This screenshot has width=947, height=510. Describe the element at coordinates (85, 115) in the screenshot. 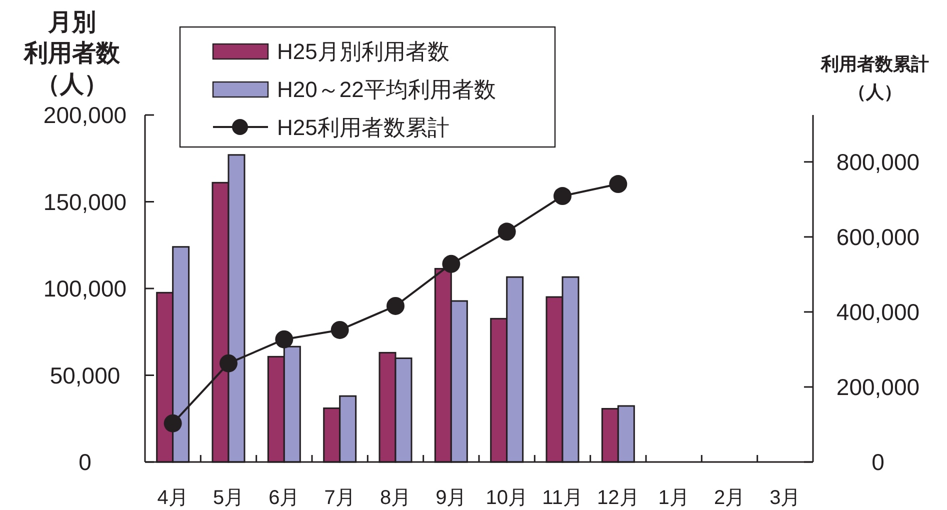

I see `y-tick-label: 200,000` at that location.